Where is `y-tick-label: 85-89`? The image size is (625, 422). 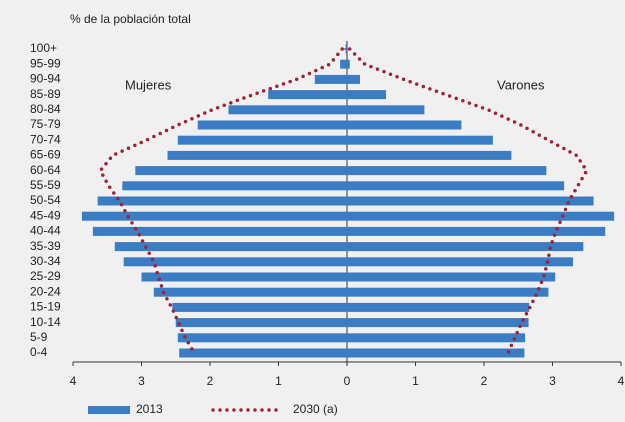
y-tick-label: 85-89 is located at coordinates (45, 94).